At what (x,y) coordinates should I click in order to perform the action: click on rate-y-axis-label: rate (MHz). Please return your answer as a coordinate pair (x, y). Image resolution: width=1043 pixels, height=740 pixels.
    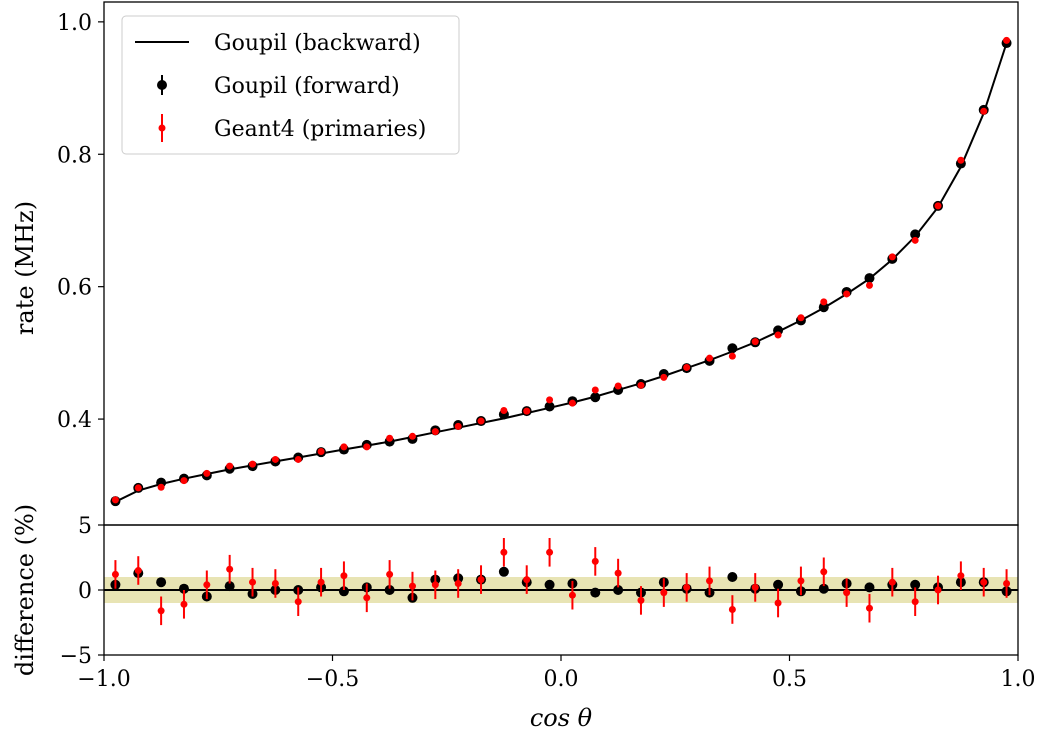
    Looking at the image, I should click on (25, 268).